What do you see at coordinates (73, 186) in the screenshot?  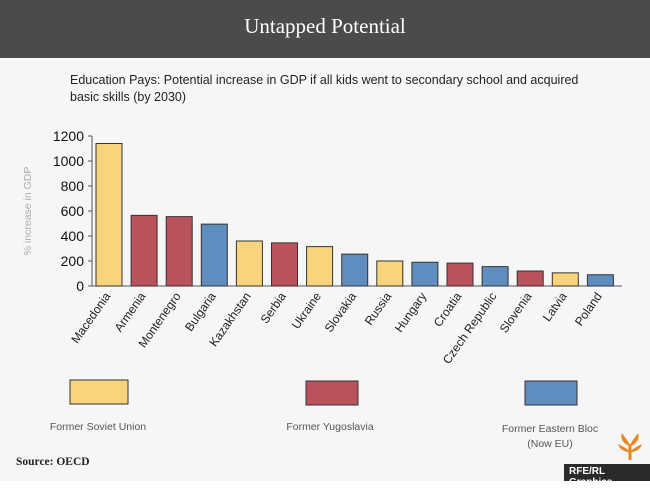 I see `y-tick-label: 800` at bounding box center [73, 186].